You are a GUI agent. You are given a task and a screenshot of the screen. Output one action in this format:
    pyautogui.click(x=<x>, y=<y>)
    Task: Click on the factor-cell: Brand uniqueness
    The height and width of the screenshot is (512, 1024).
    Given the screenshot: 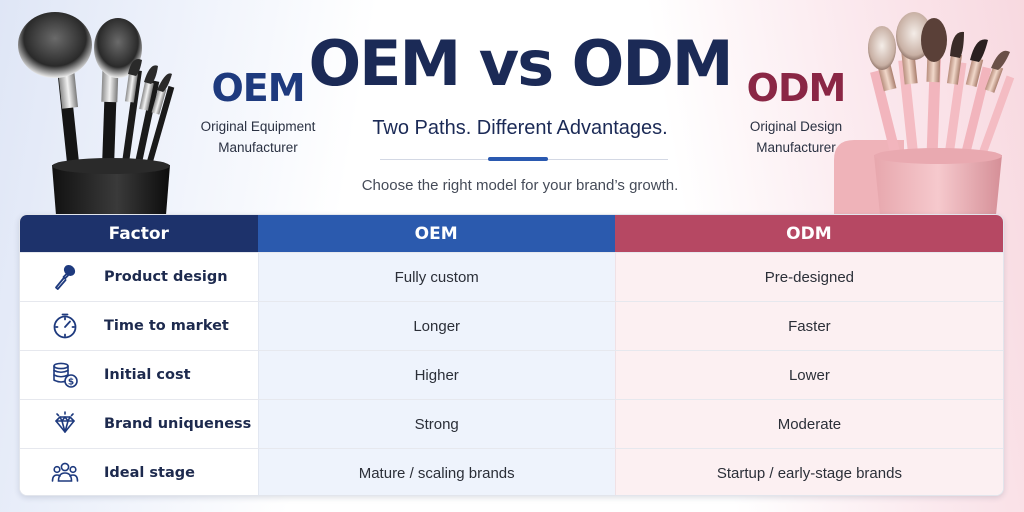 What is the action you would take?
    pyautogui.click(x=139, y=424)
    